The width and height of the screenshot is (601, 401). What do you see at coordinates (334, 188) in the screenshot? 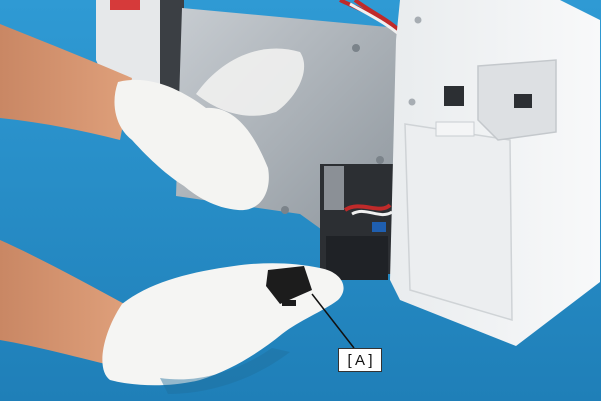
I see `vent-grille` at bounding box center [334, 188].